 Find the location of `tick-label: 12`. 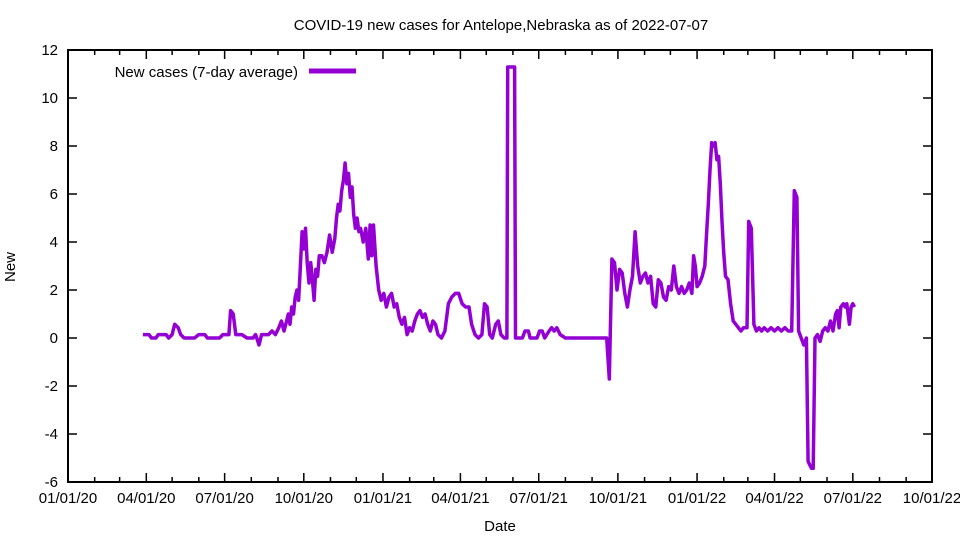

tick-label: 12 is located at coordinates (49, 50).